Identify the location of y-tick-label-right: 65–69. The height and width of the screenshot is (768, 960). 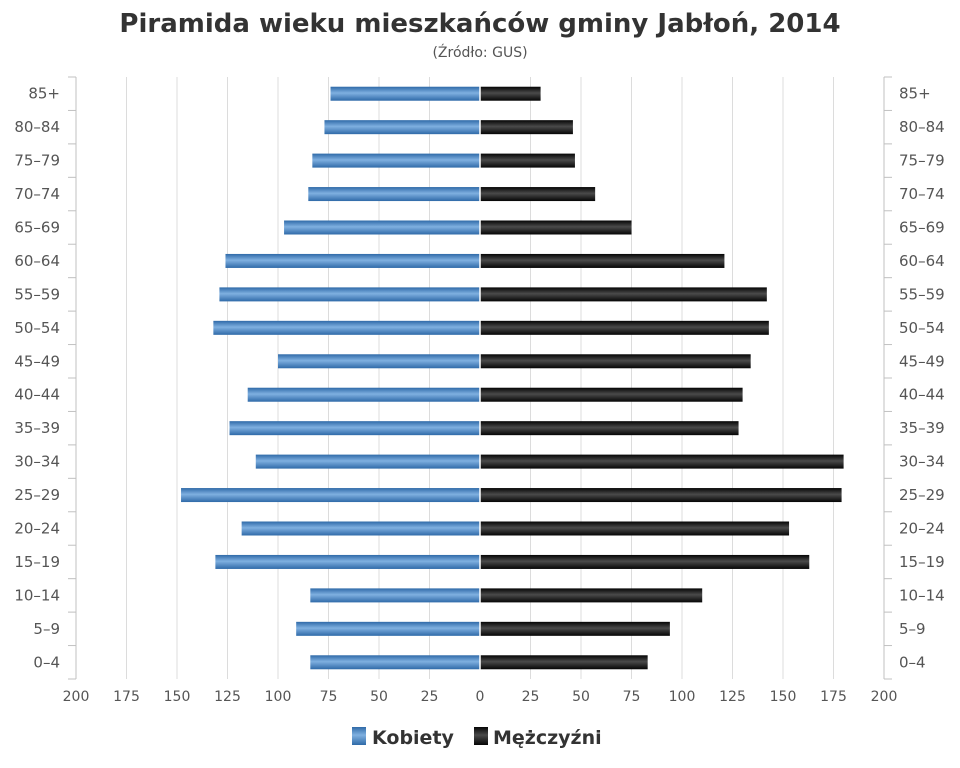
(922, 228).